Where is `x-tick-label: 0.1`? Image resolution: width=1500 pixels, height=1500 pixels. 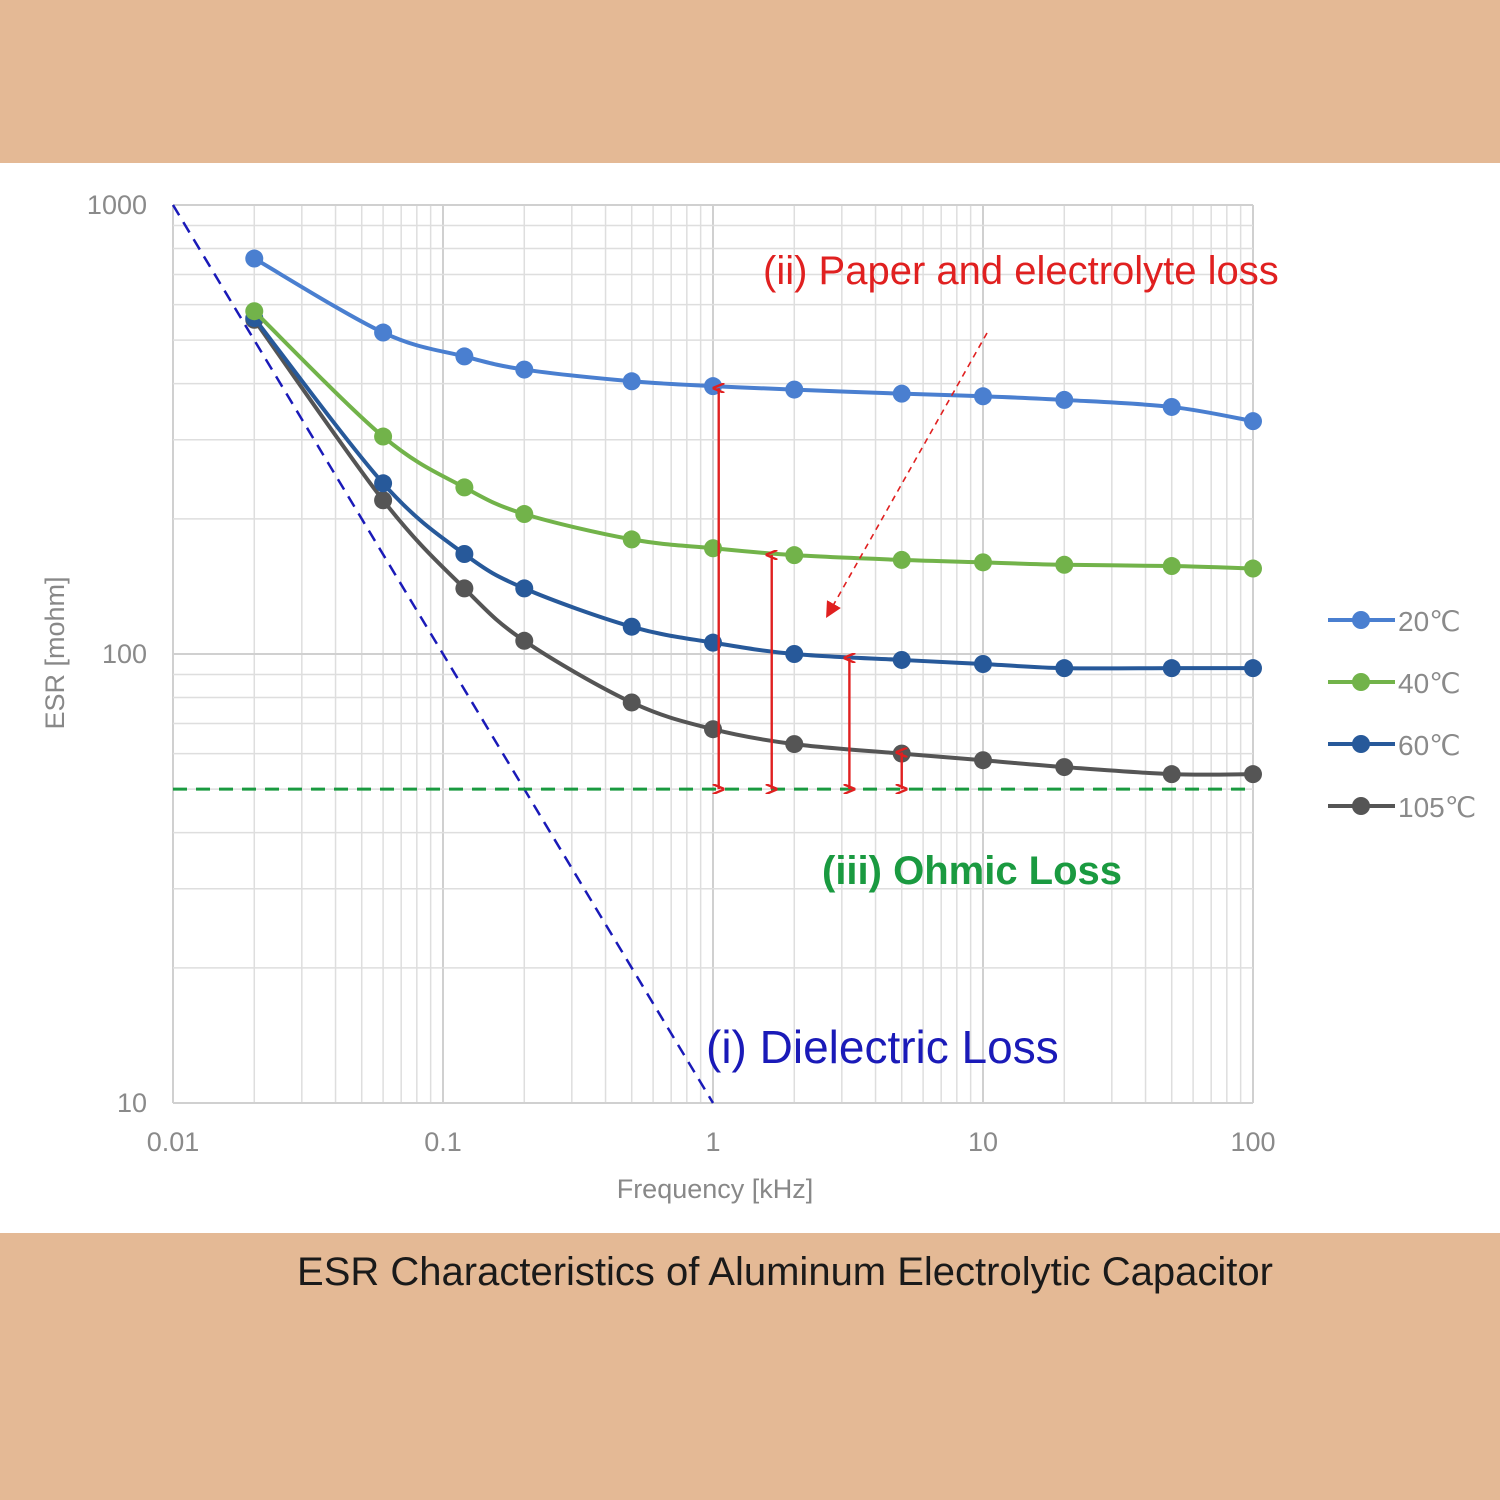
x-tick-label: 0.1 is located at coordinates (443, 1142).